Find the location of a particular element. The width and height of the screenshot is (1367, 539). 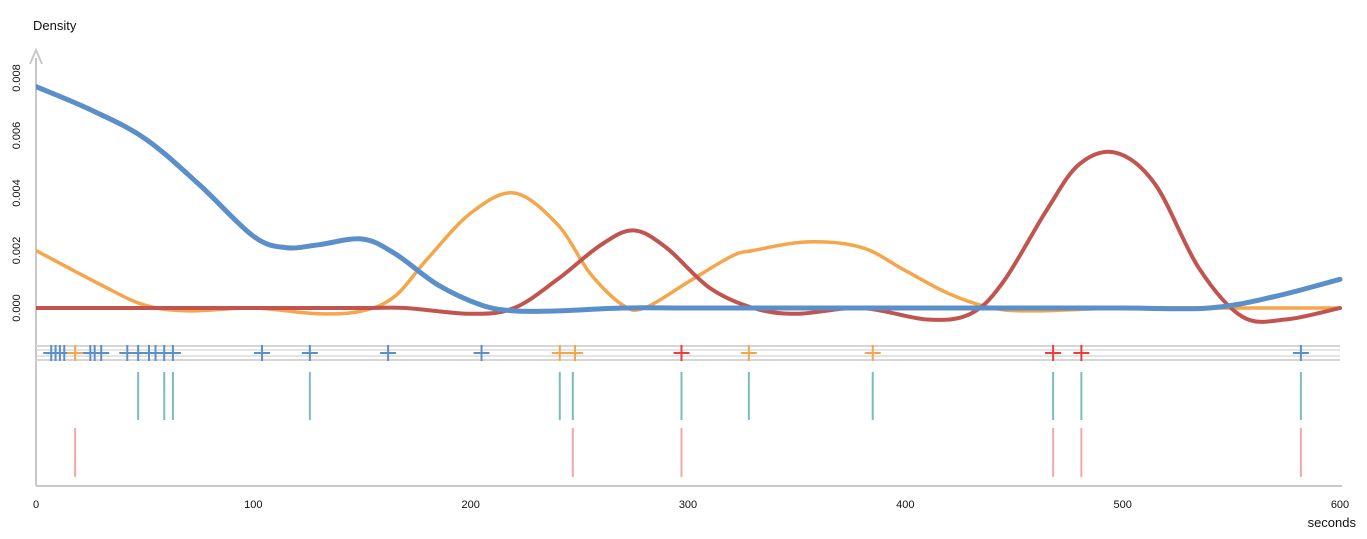

y-axis-arrow is located at coordinates (36, 56).